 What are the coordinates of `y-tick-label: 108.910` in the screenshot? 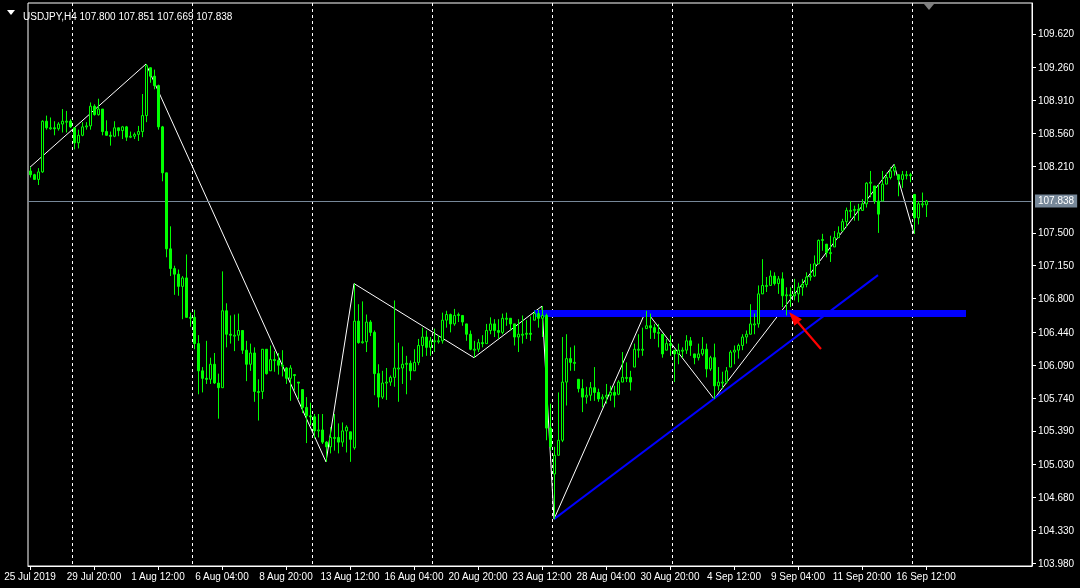 It's located at (1056, 101).